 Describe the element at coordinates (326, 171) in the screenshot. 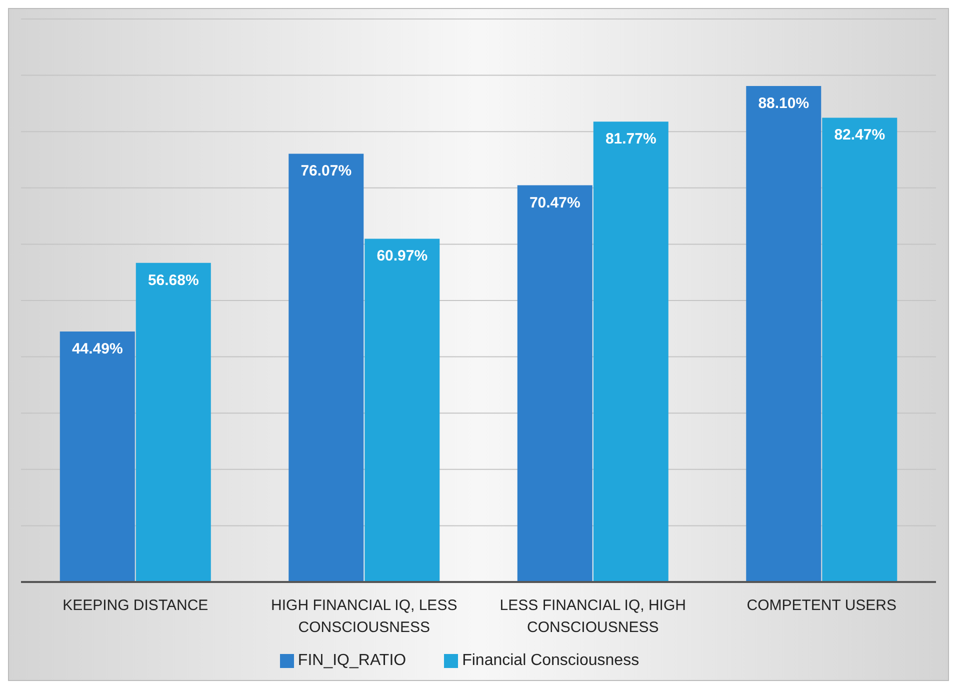

I see `data-label: 76.07%` at that location.